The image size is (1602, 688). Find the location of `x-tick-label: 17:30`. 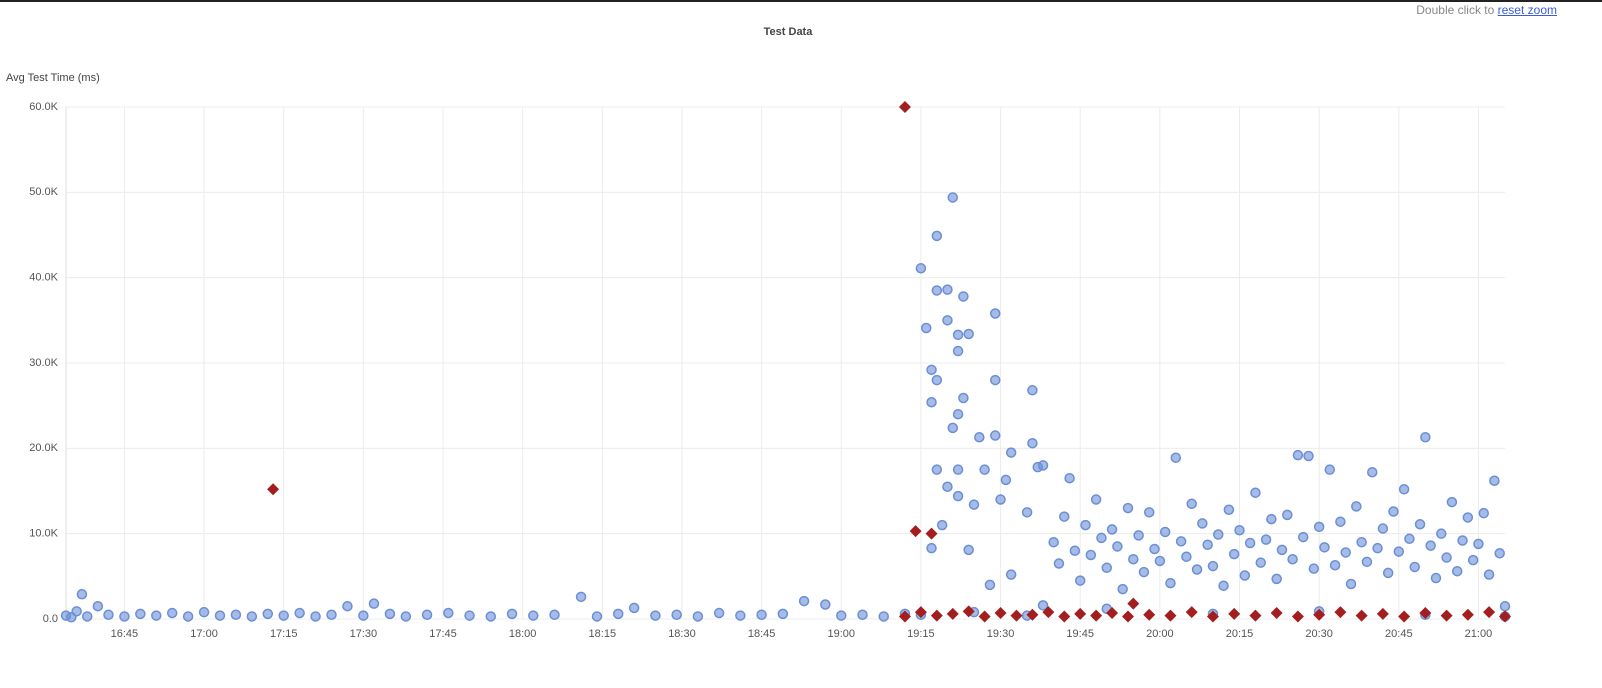

x-tick-label: 17:30 is located at coordinates (364, 634).